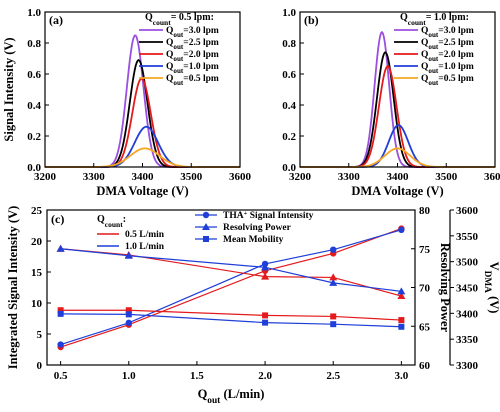 The image size is (500, 412). Describe the element at coordinates (456, 43) in the screenshot. I see `legend-entry-part: =2.5 lpm` at that location.